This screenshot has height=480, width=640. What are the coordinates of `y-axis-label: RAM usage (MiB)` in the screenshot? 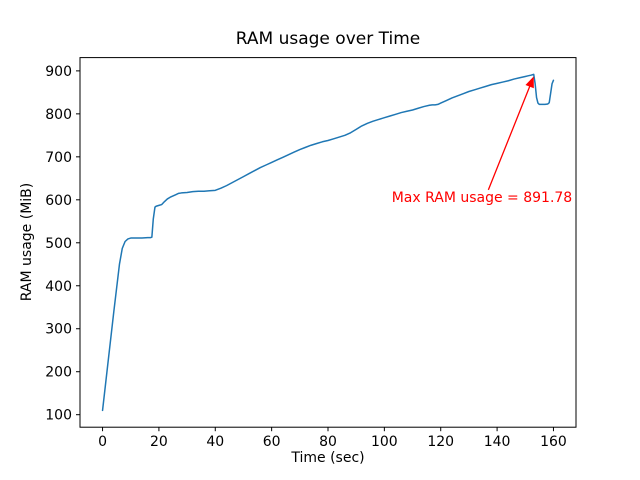 It's located at (27, 242).